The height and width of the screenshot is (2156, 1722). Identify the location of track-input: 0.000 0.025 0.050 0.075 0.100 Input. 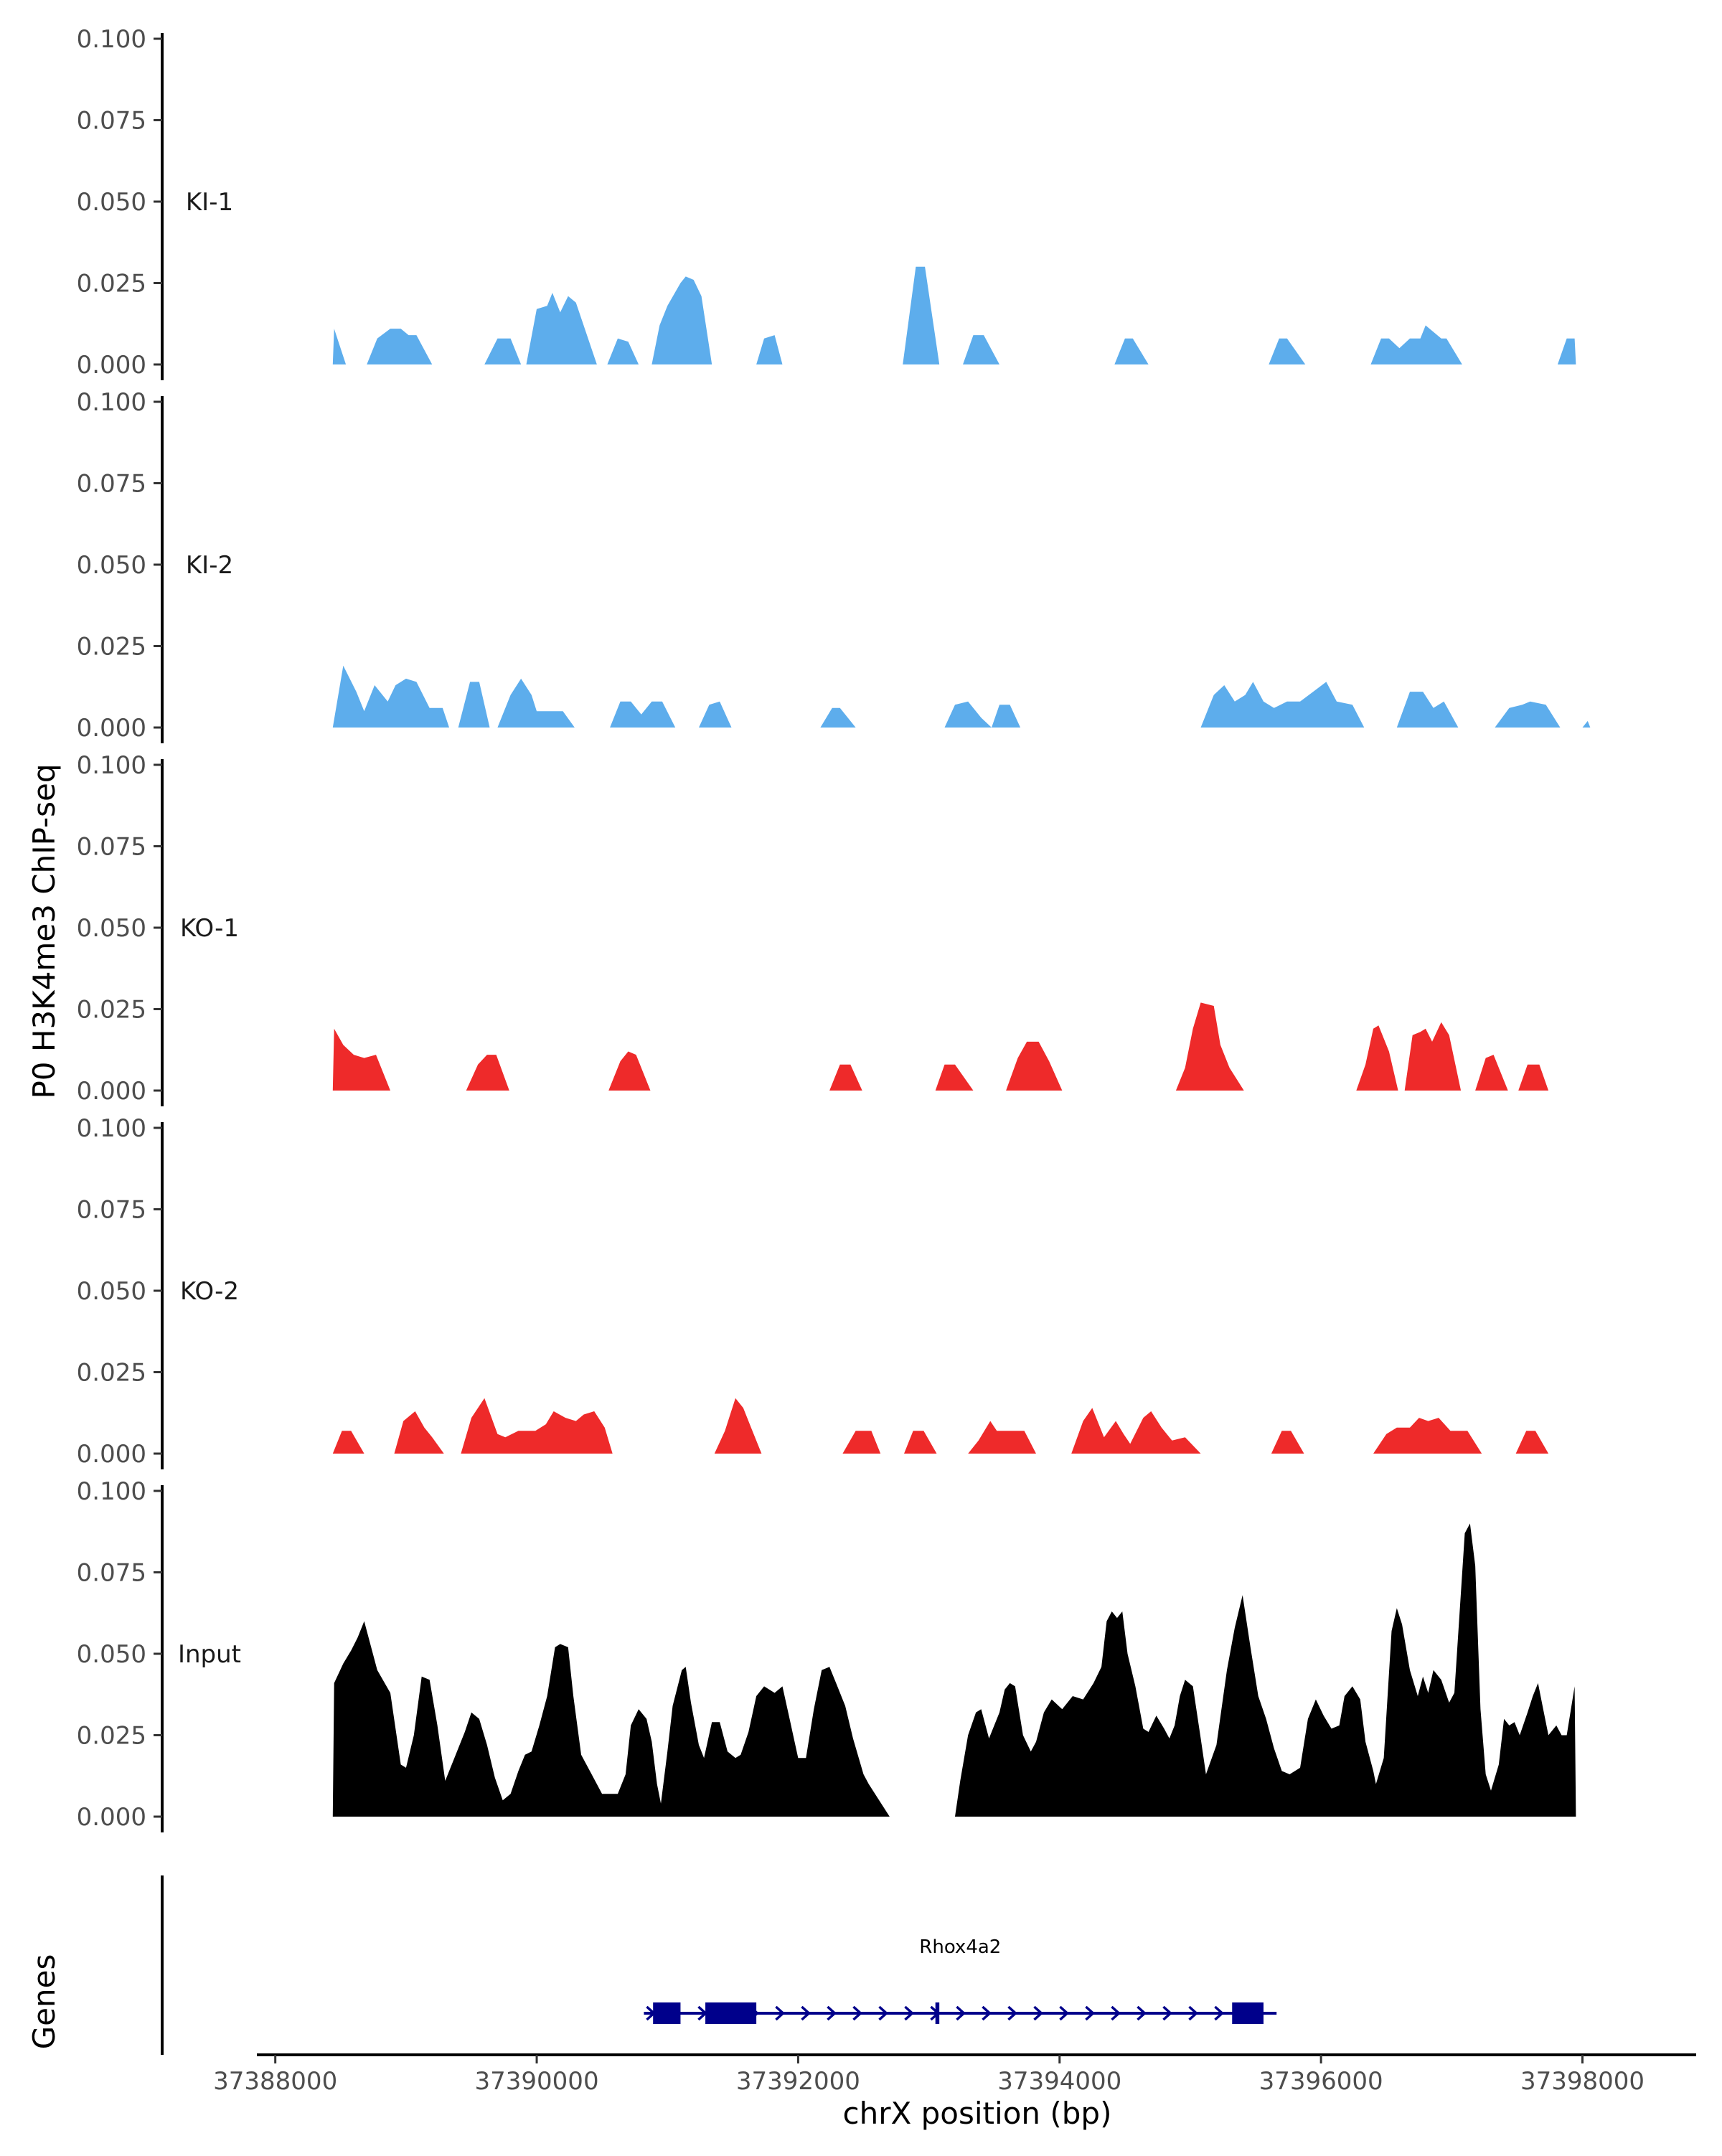
(827, 1655).